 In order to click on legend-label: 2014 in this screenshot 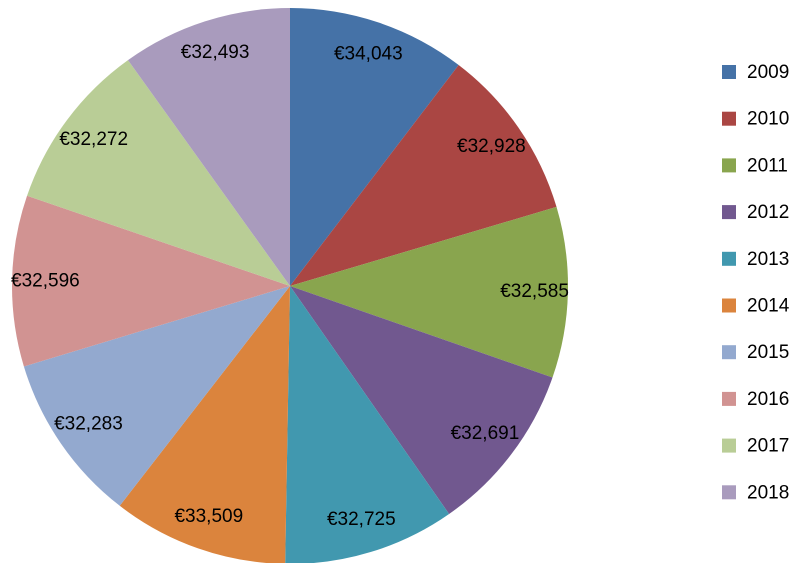, I will do `click(768, 306)`.